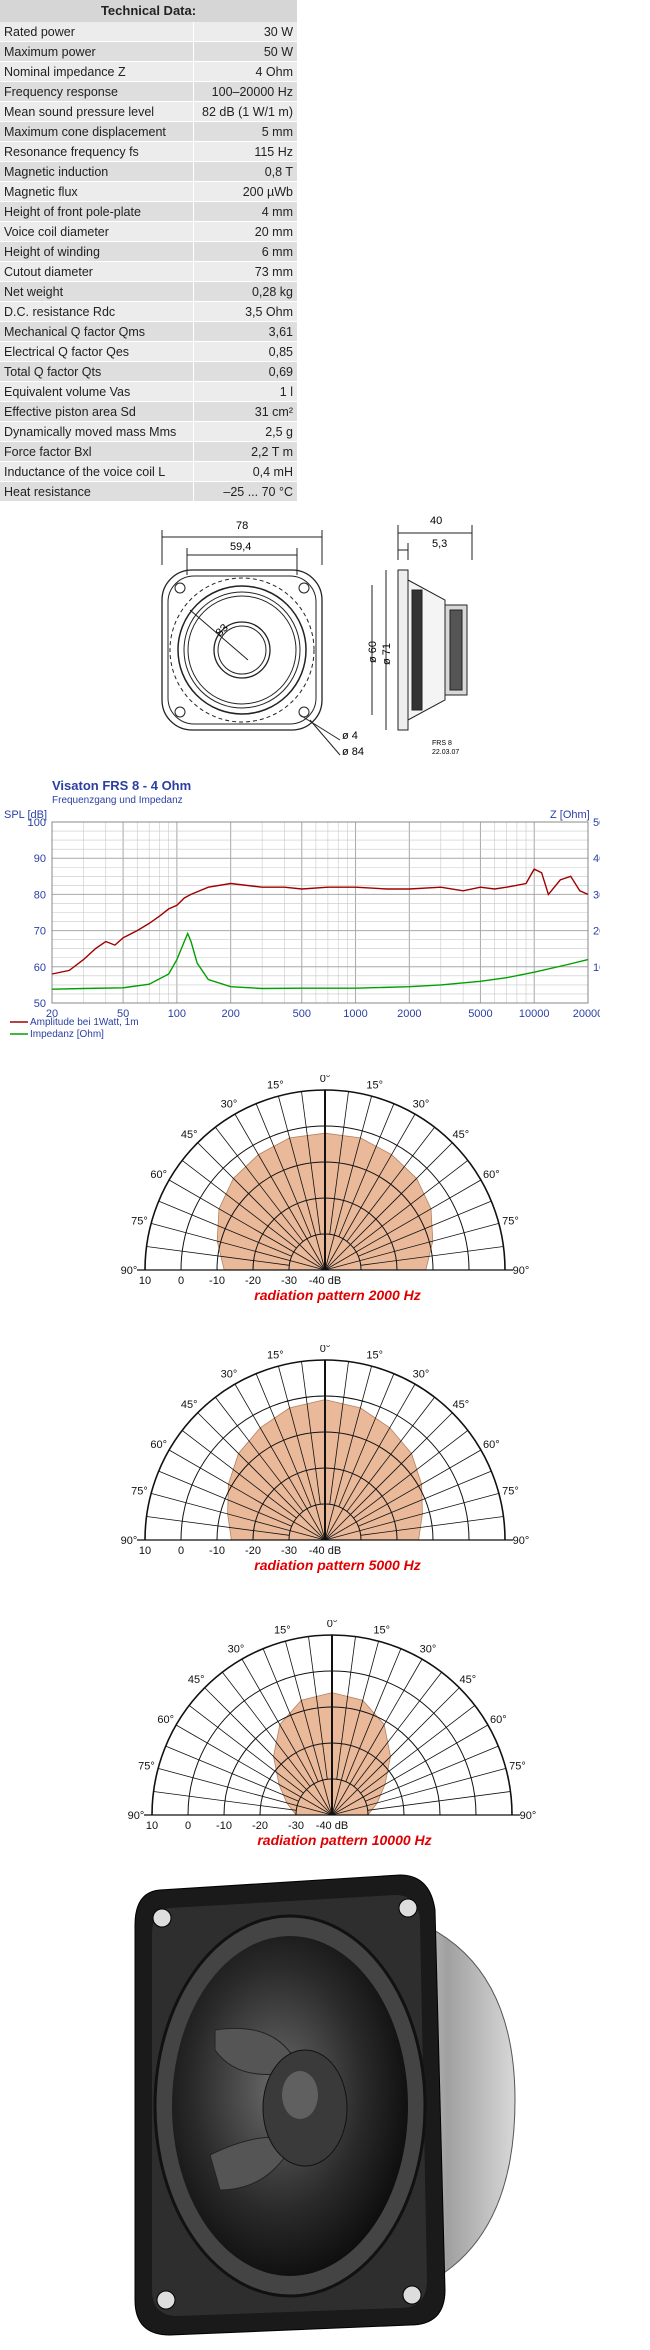 This screenshot has height=2350, width=650. What do you see at coordinates (148, 32) in the screenshot?
I see `spec-row: Rated power 30 W` at bounding box center [148, 32].